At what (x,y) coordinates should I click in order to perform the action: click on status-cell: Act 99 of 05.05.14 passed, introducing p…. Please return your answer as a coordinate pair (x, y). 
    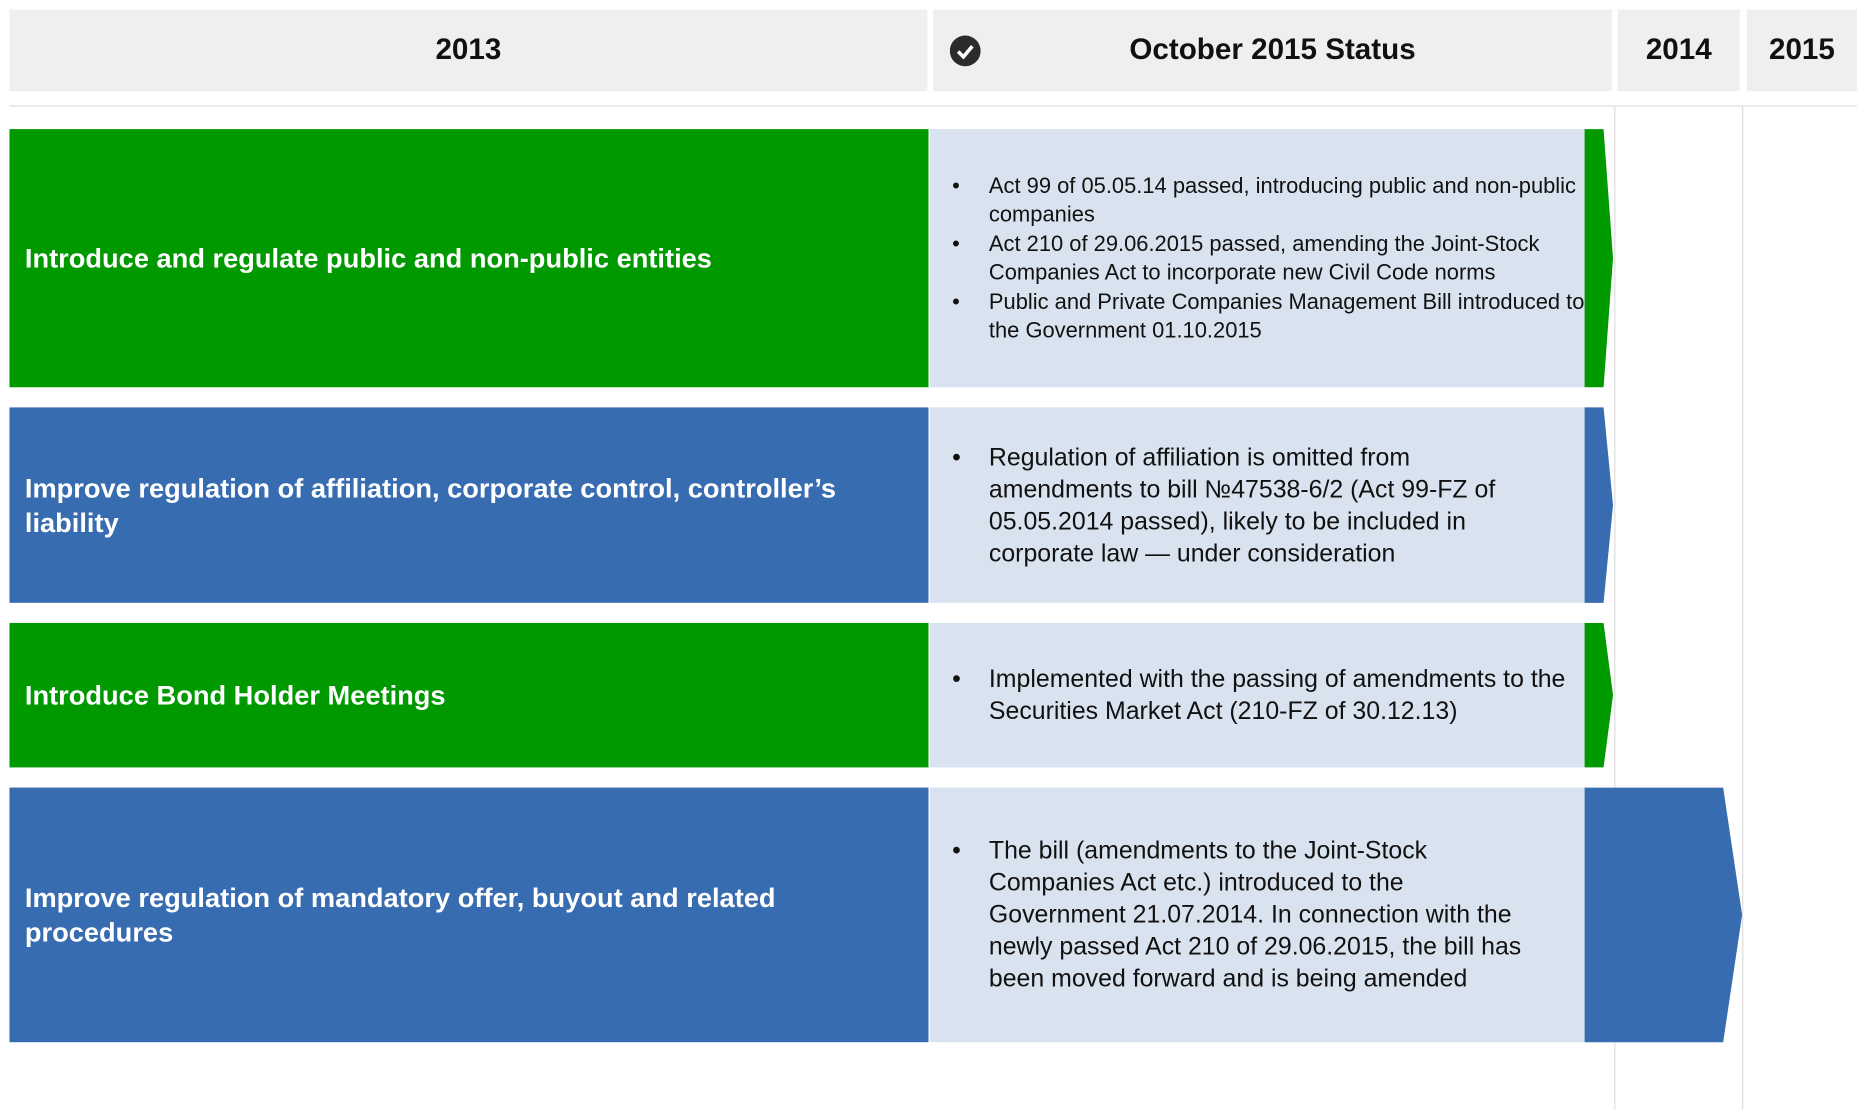
    Looking at the image, I should click on (1257, 258).